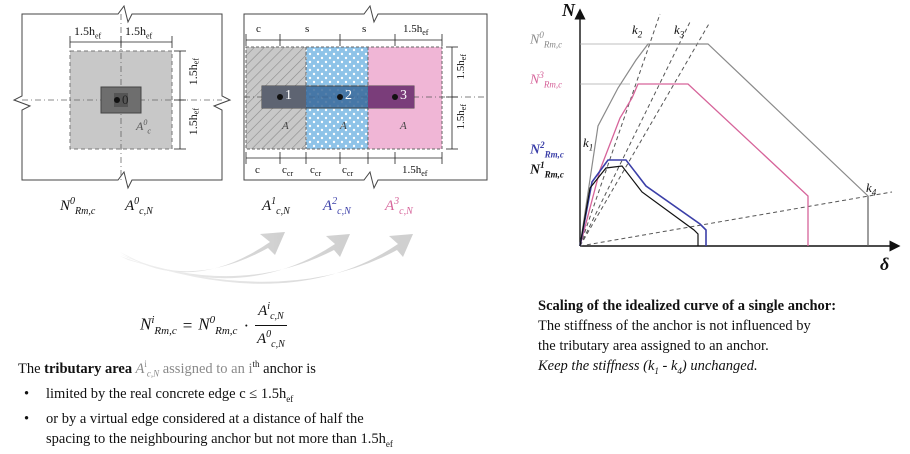 This screenshot has height=454, width=910. Describe the element at coordinates (77, 206) in the screenshot. I see `caption-n0-rm: N0Rm,c` at that location.